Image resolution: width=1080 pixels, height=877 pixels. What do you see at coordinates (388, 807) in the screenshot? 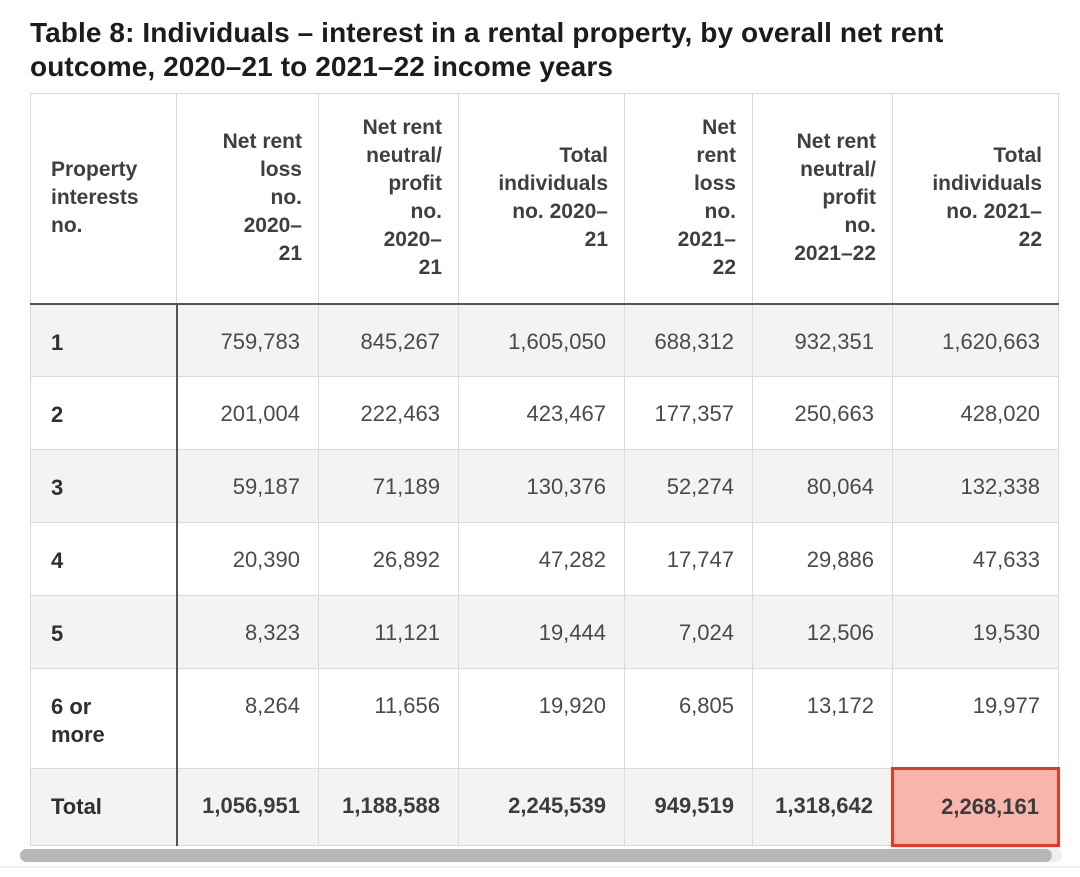
I see `table-cell: 1,188,588` at bounding box center [388, 807].